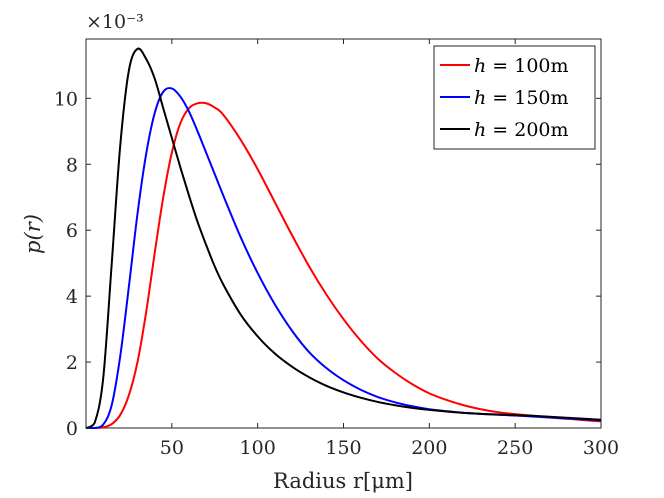  Describe the element at coordinates (521, 66) in the screenshot. I see `legend-label-1: h = 100m` at that location.